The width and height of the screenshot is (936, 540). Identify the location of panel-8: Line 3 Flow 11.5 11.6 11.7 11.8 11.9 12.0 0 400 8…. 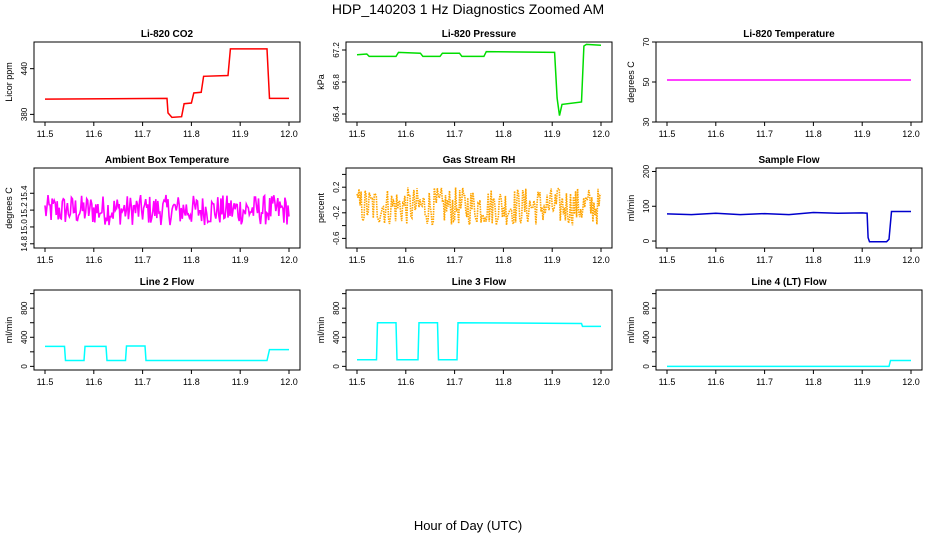
(464, 332).